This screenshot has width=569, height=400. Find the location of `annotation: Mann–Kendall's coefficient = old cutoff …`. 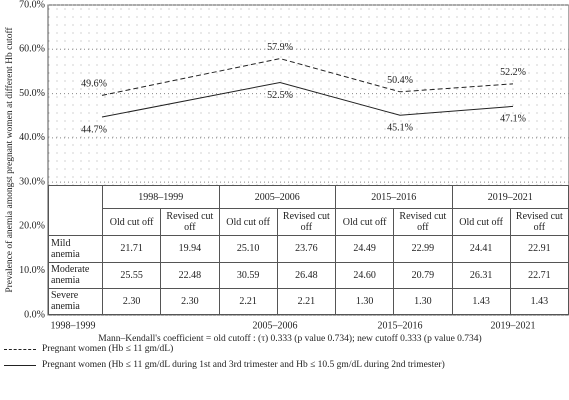

annotation: Mann–Kendall's coefficient = old cutoff … is located at coordinates (289, 338).